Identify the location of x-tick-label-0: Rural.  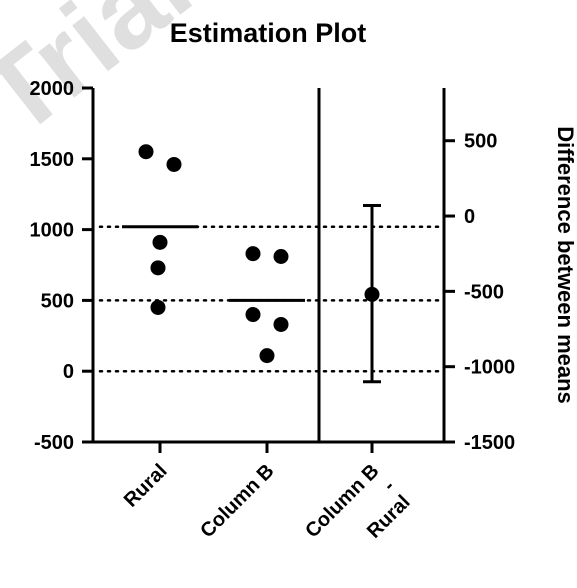
(146, 486).